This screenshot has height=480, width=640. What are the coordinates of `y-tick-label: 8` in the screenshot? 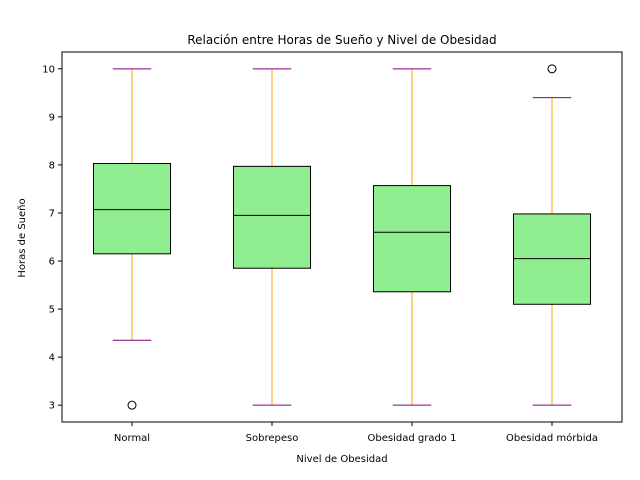 It's located at (52, 165).